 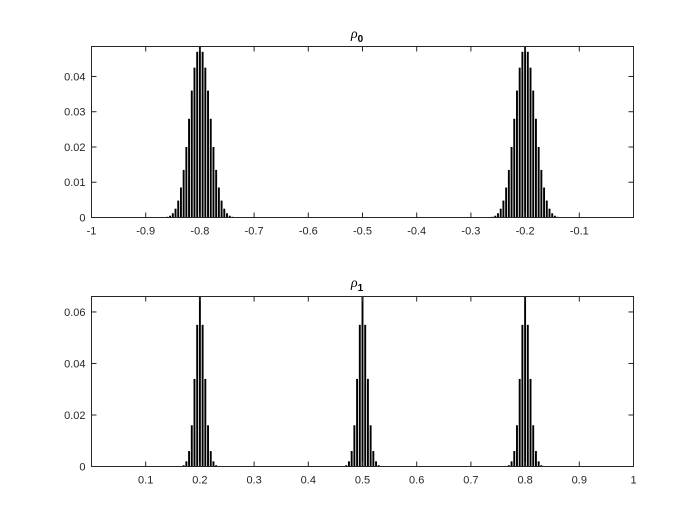 What do you see at coordinates (74, 148) in the screenshot?
I see `ytick-label-rho0-2: 0.02` at bounding box center [74, 148].